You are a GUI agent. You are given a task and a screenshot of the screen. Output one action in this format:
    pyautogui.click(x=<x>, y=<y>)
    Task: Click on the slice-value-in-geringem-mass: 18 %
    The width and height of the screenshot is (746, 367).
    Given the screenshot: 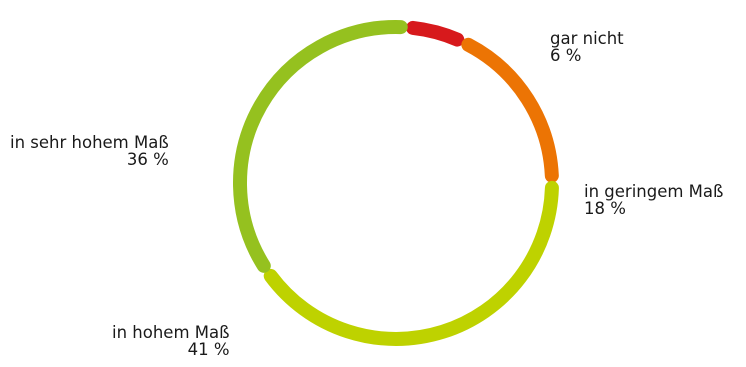 What is the action you would take?
    pyautogui.click(x=605, y=208)
    